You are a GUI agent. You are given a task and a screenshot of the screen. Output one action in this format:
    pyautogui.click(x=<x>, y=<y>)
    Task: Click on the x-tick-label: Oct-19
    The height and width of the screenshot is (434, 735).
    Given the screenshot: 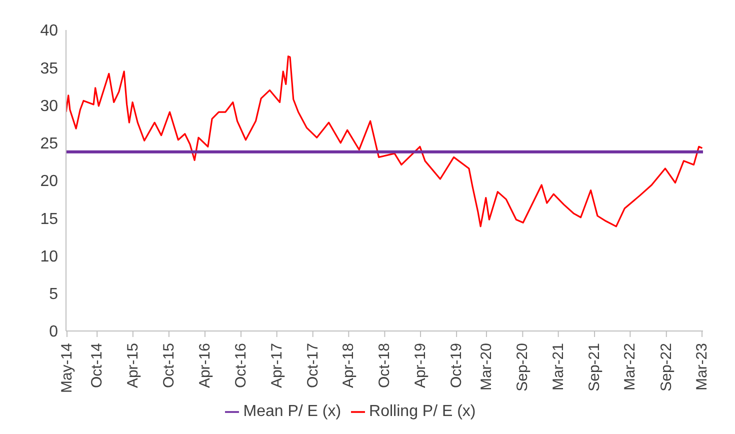 What is the action you would take?
    pyautogui.click(x=457, y=365)
    